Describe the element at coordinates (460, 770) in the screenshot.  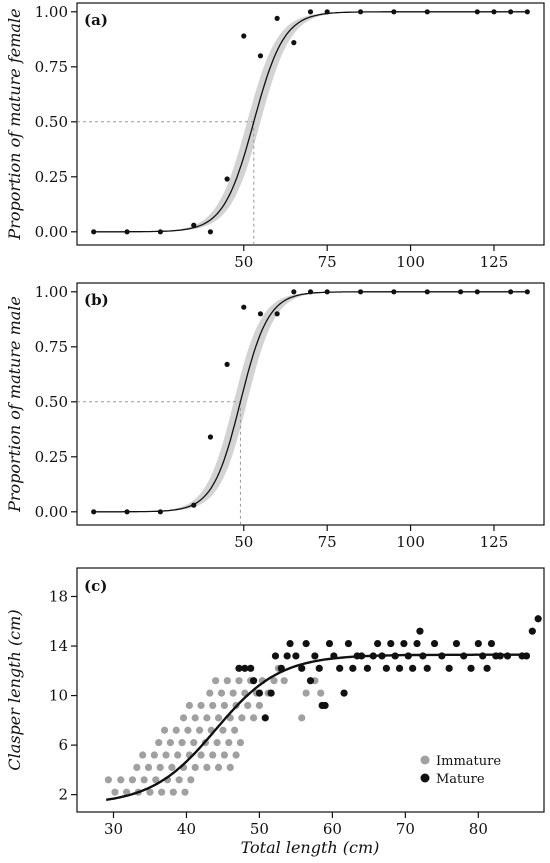
I see `legend: Immature Mature` at that location.